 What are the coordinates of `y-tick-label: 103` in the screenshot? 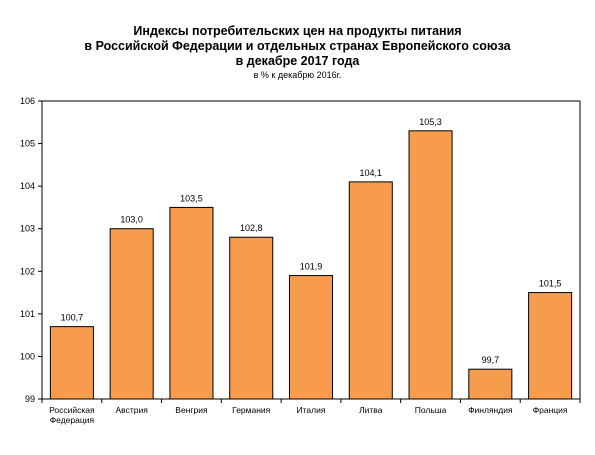 It's located at (27, 229).